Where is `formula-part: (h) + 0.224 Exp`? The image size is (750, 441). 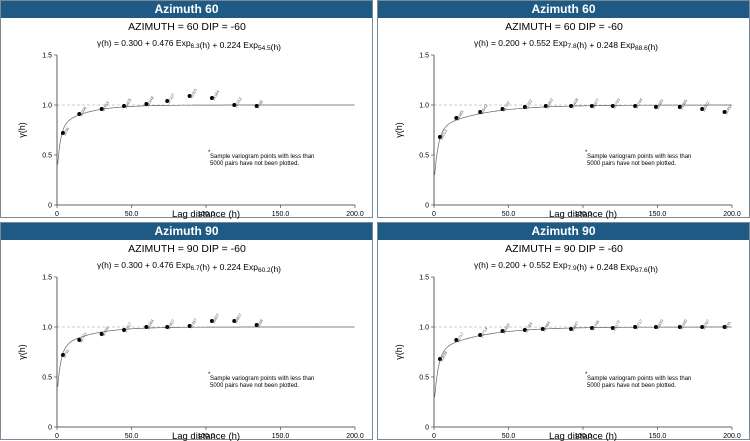
formula-part: (h) + 0.224 Exp is located at coordinates (229, 267).